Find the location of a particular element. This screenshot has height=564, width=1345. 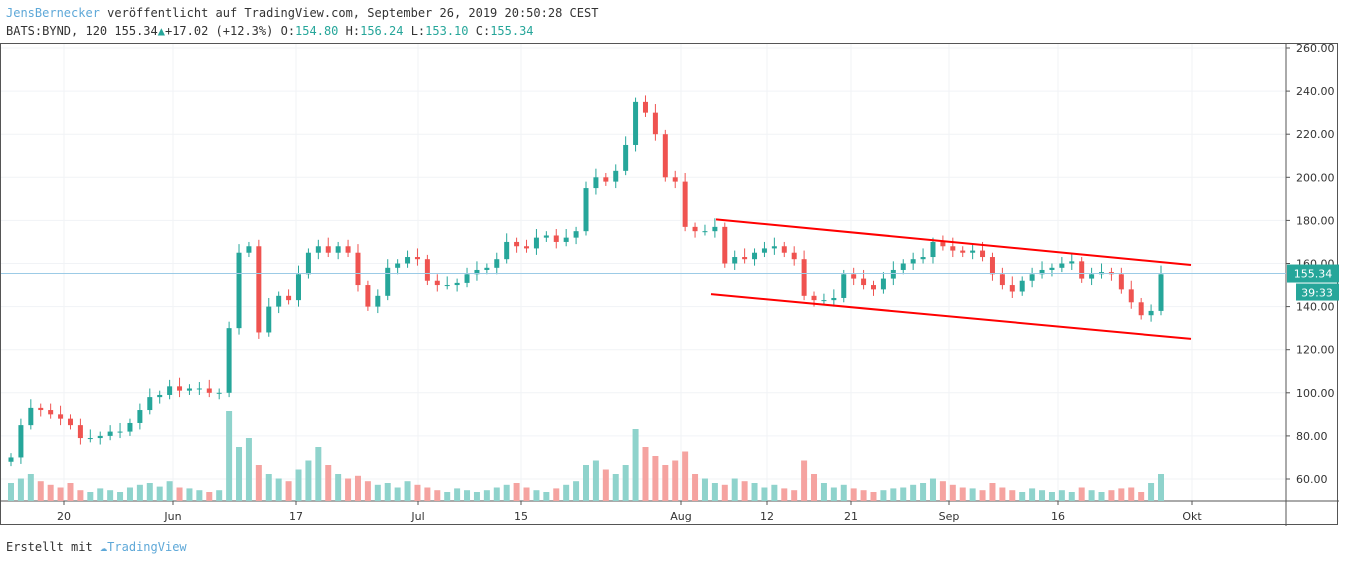

price-change: +17.02 (+12.3%) is located at coordinates (219, 31).